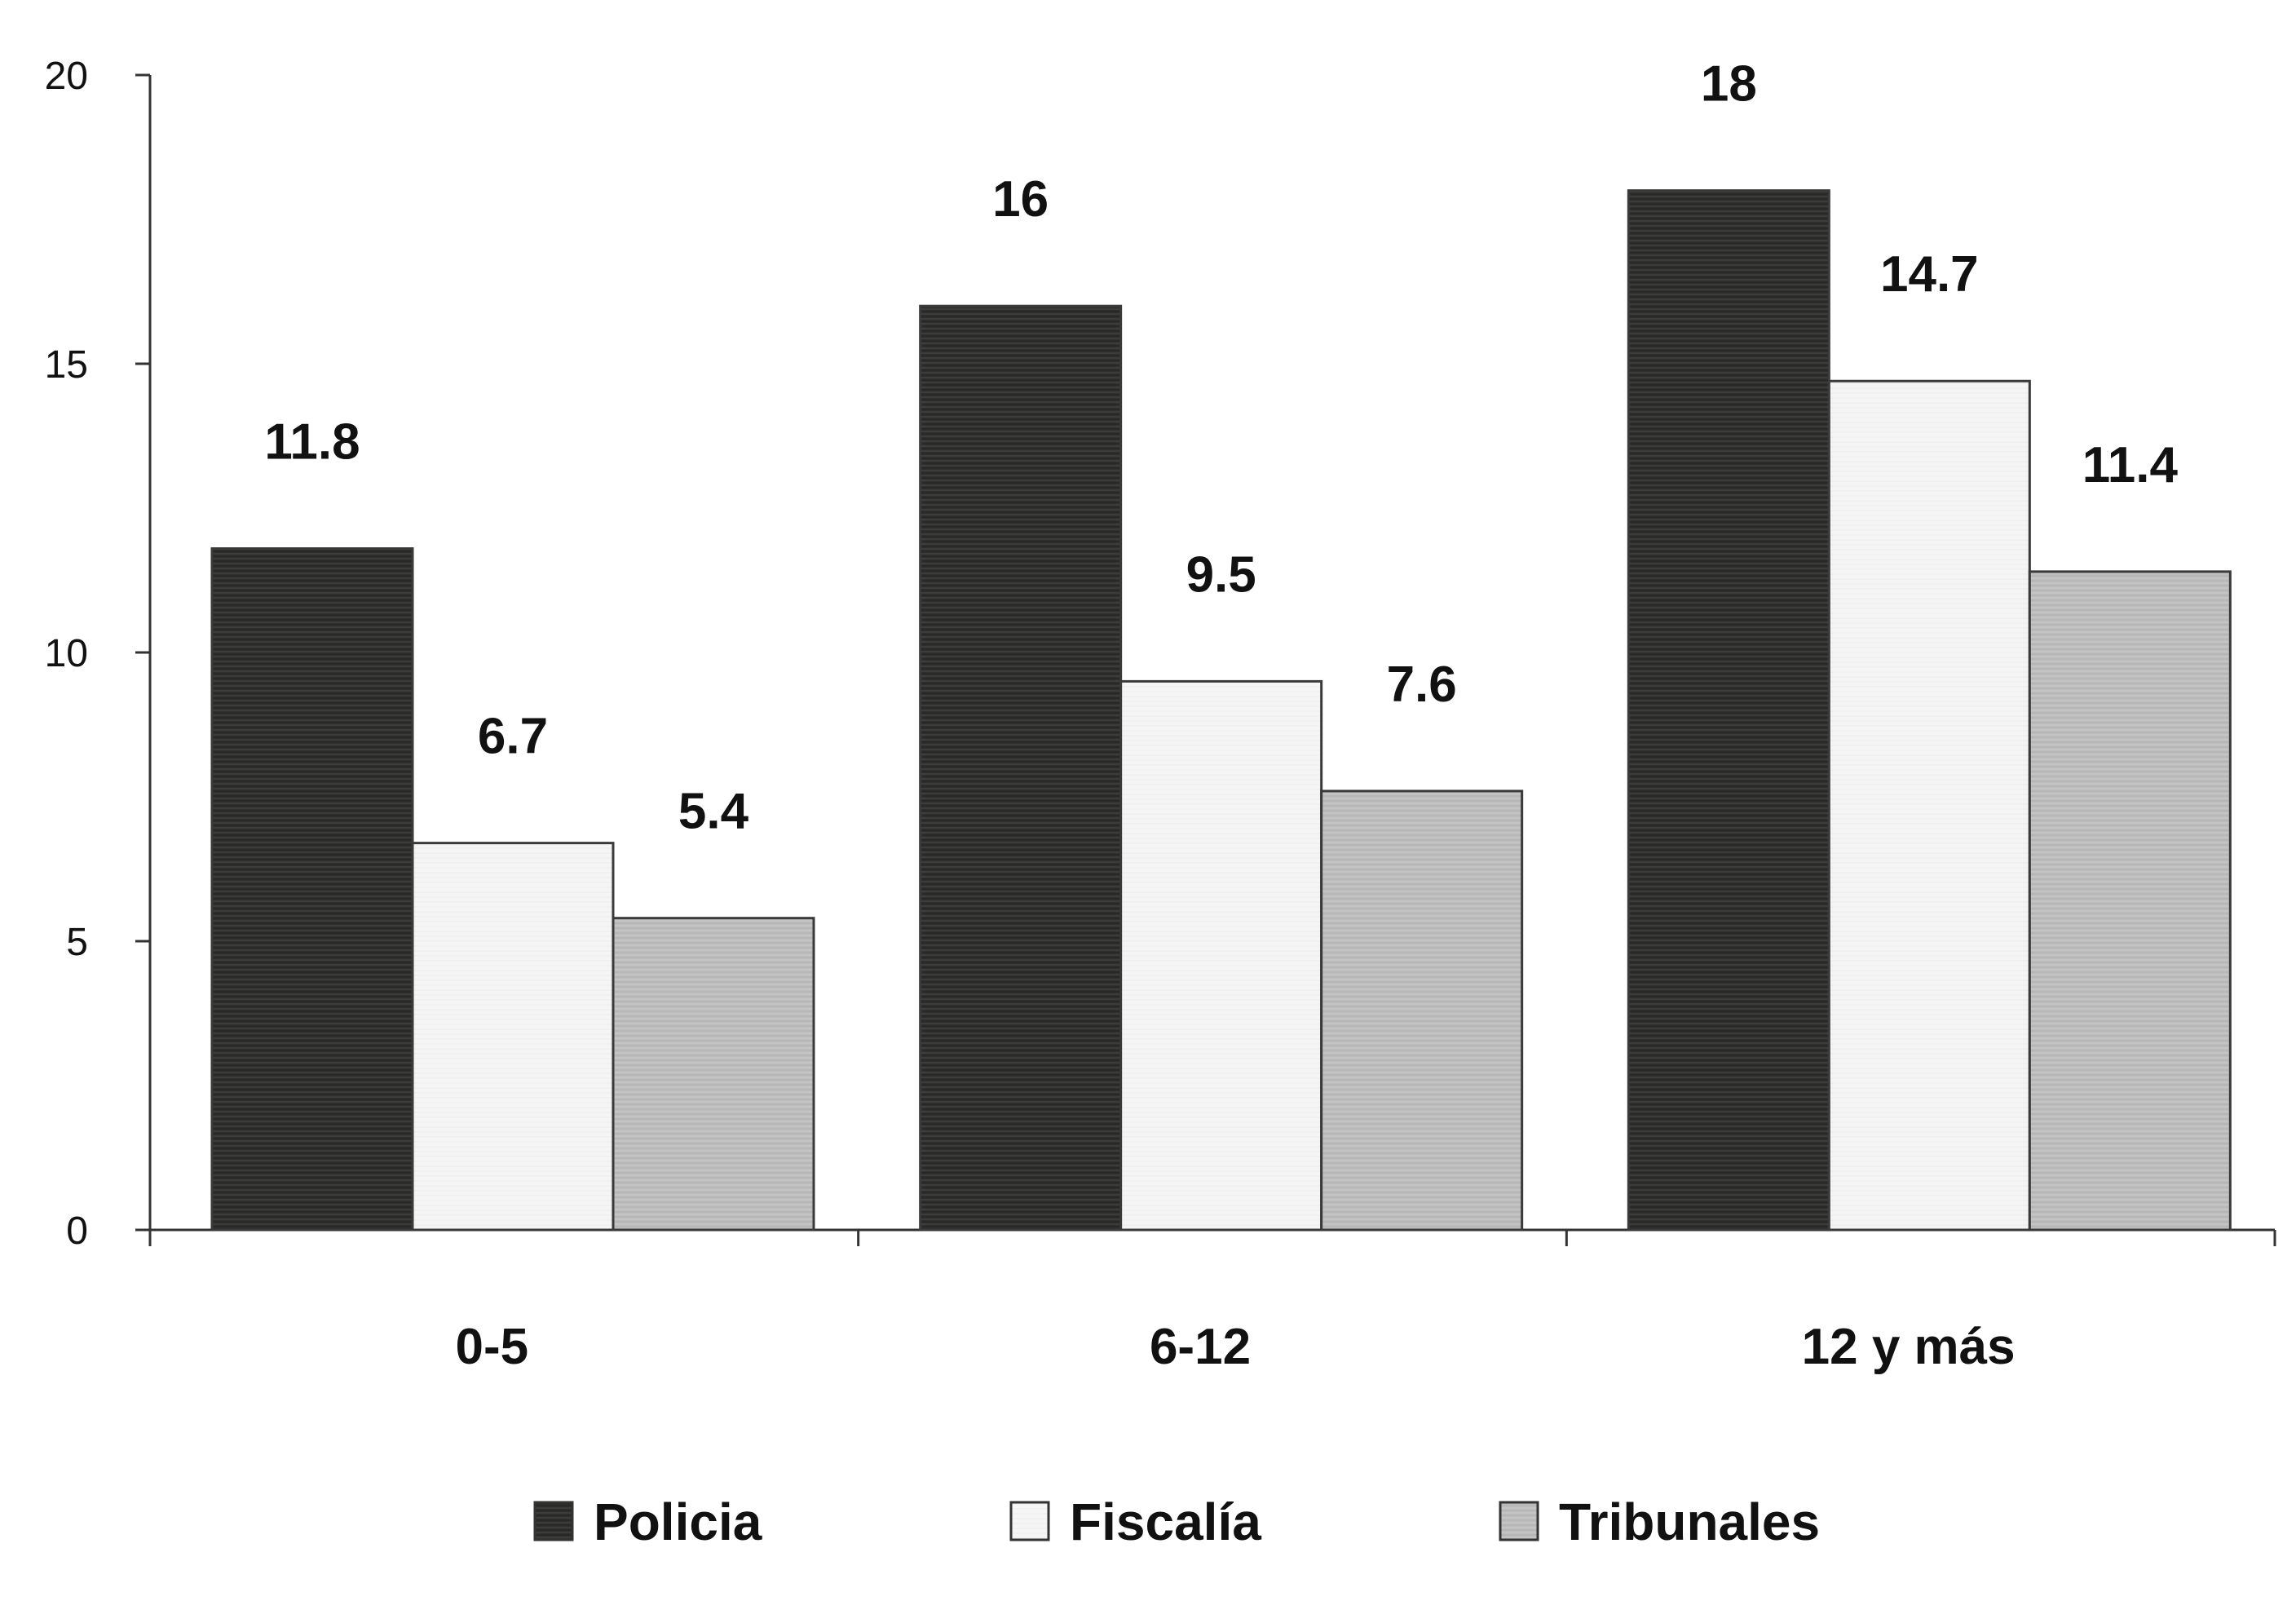  What do you see at coordinates (77, 1231) in the screenshot?
I see `y-tick-label: 0` at bounding box center [77, 1231].